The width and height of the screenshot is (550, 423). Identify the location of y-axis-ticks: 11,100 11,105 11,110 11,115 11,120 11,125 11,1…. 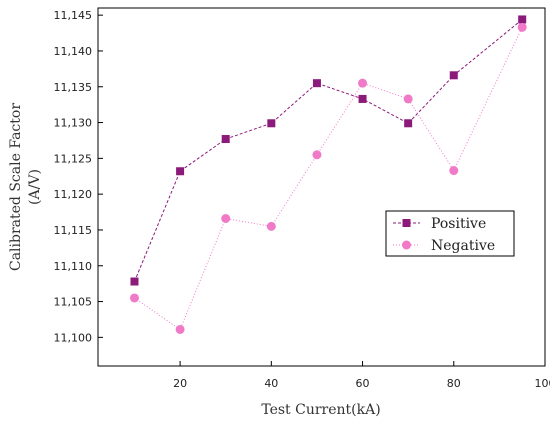
(78, 176).